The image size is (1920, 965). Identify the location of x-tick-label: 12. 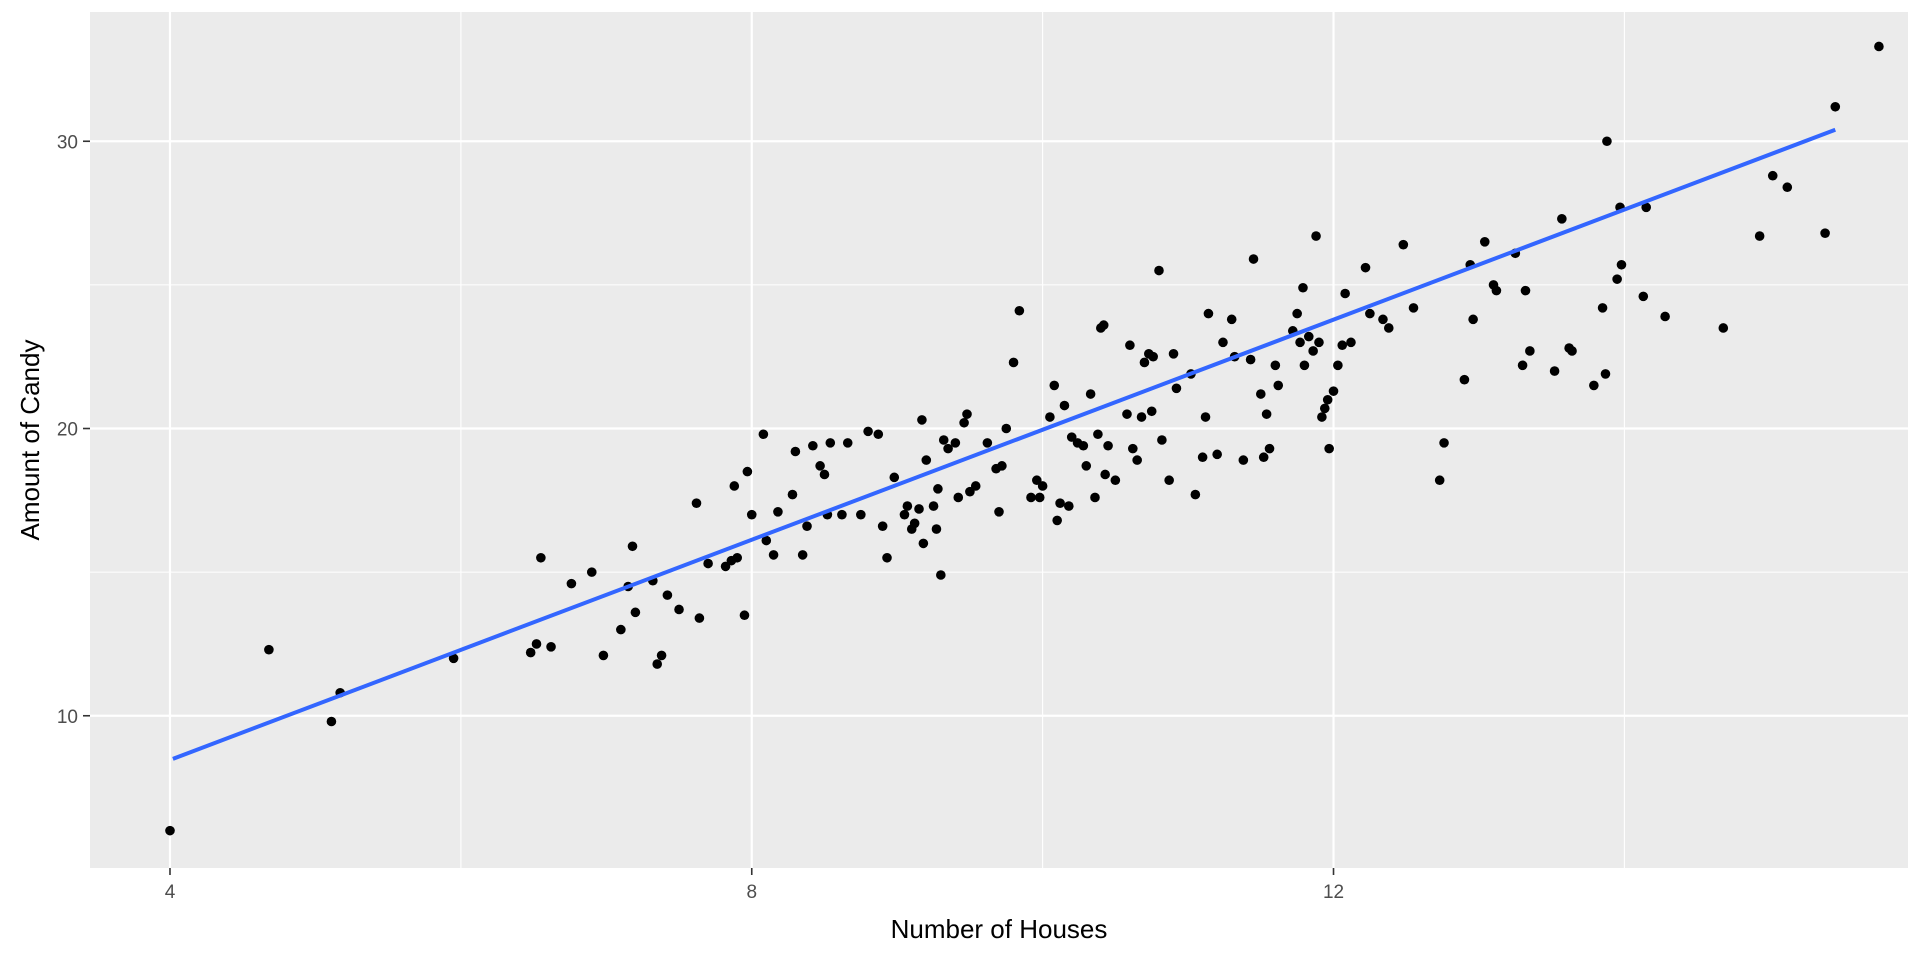
(1333, 892).